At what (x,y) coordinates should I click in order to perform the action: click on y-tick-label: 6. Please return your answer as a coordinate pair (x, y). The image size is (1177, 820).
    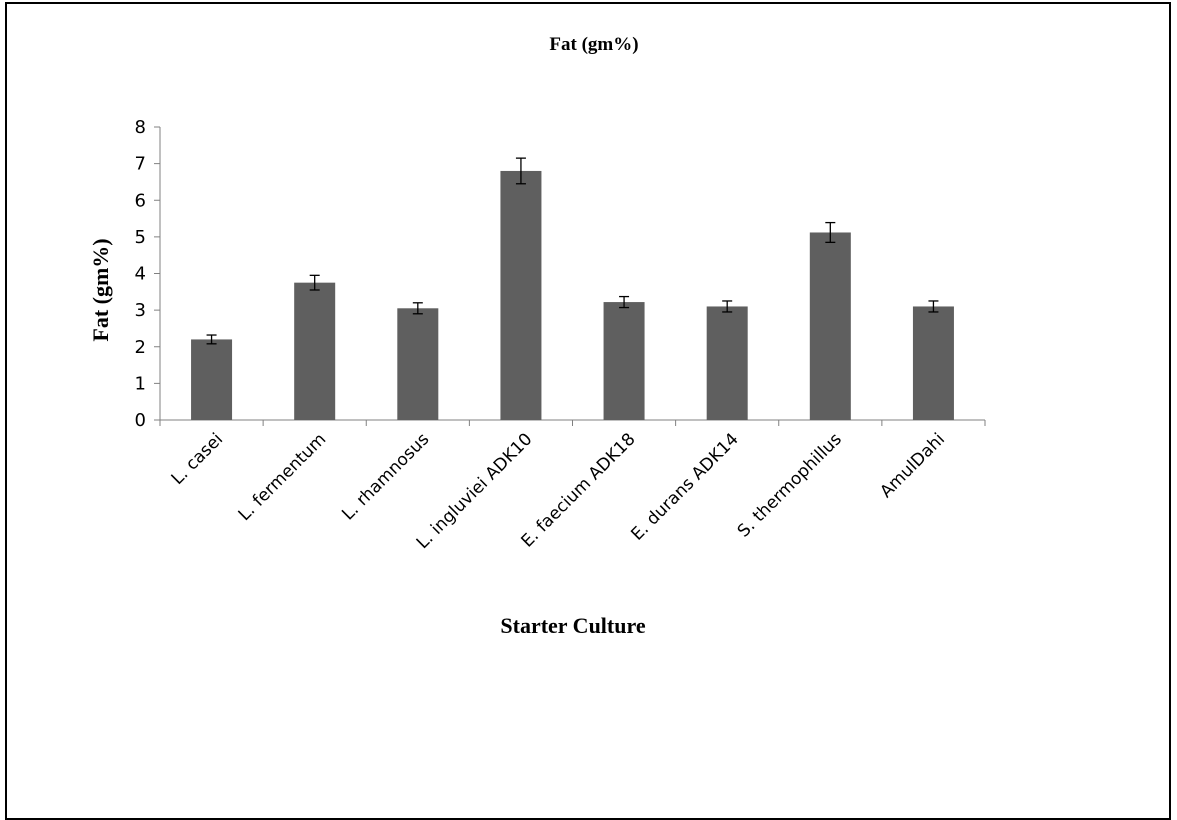
    Looking at the image, I should click on (140, 200).